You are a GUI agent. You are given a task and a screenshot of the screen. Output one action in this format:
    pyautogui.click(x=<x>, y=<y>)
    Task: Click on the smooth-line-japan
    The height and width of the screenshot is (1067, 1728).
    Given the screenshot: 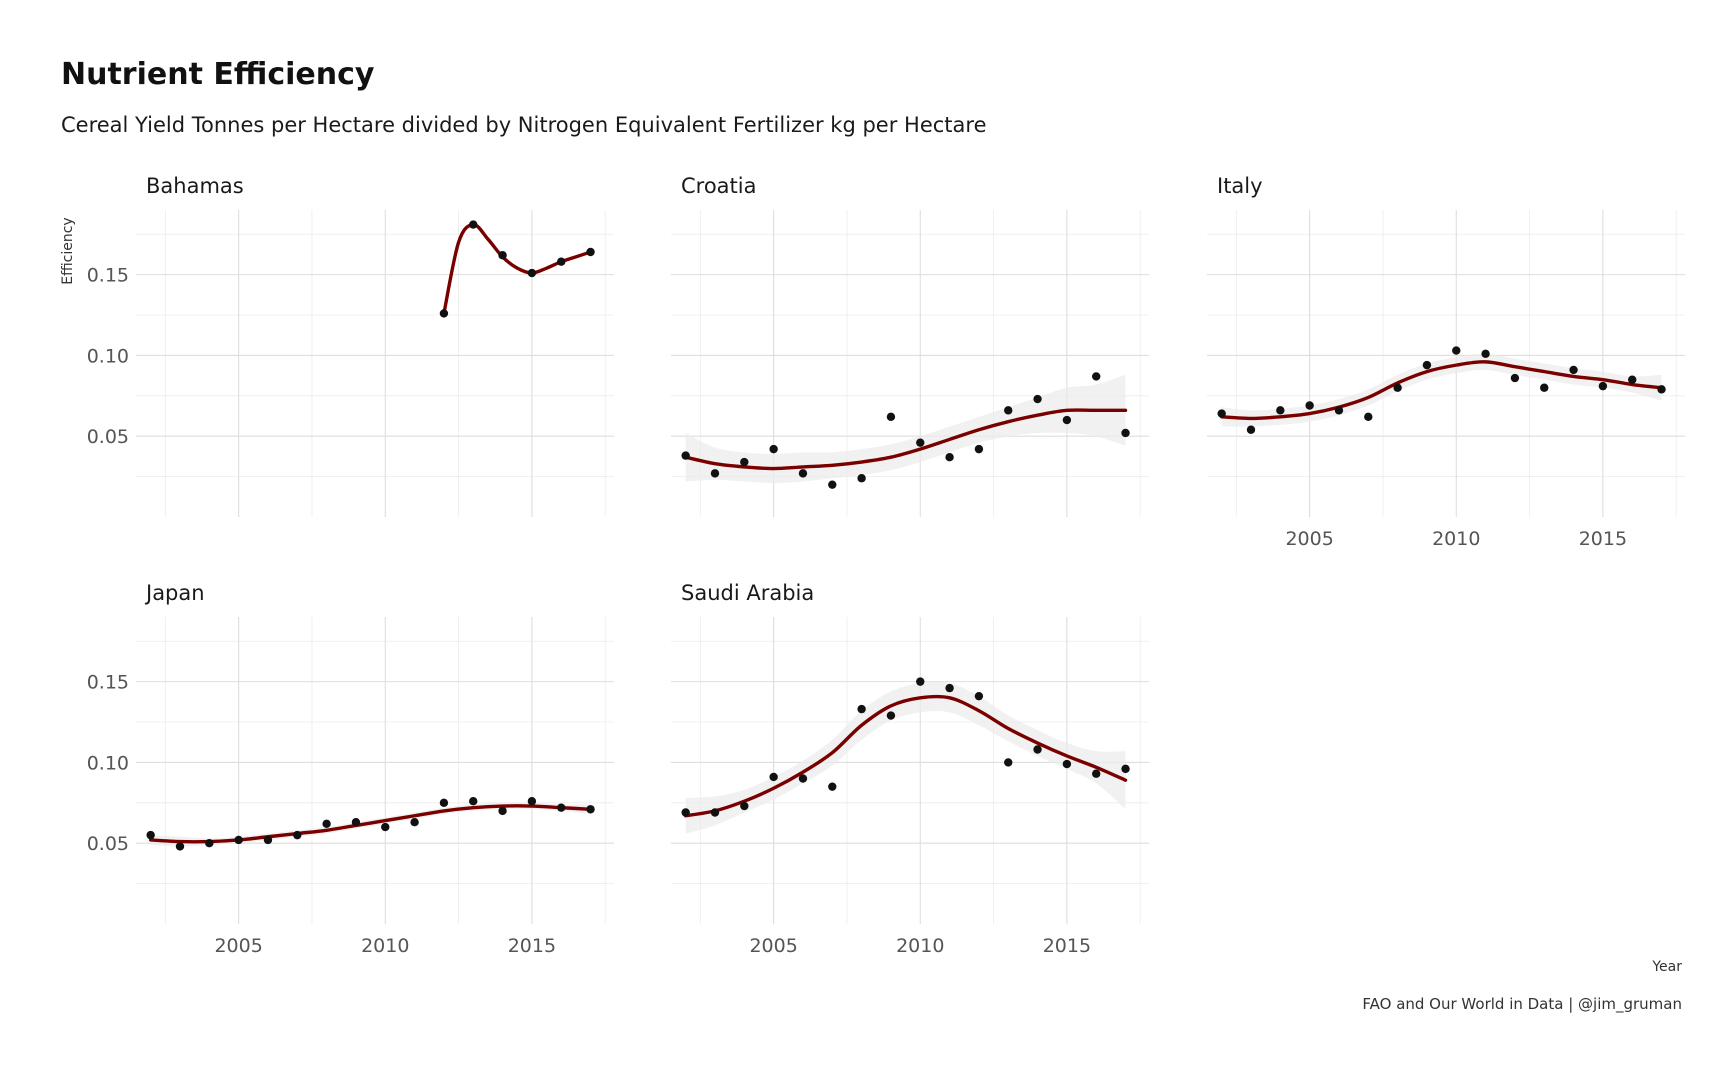 What is the action you would take?
    pyautogui.click(x=370, y=824)
    